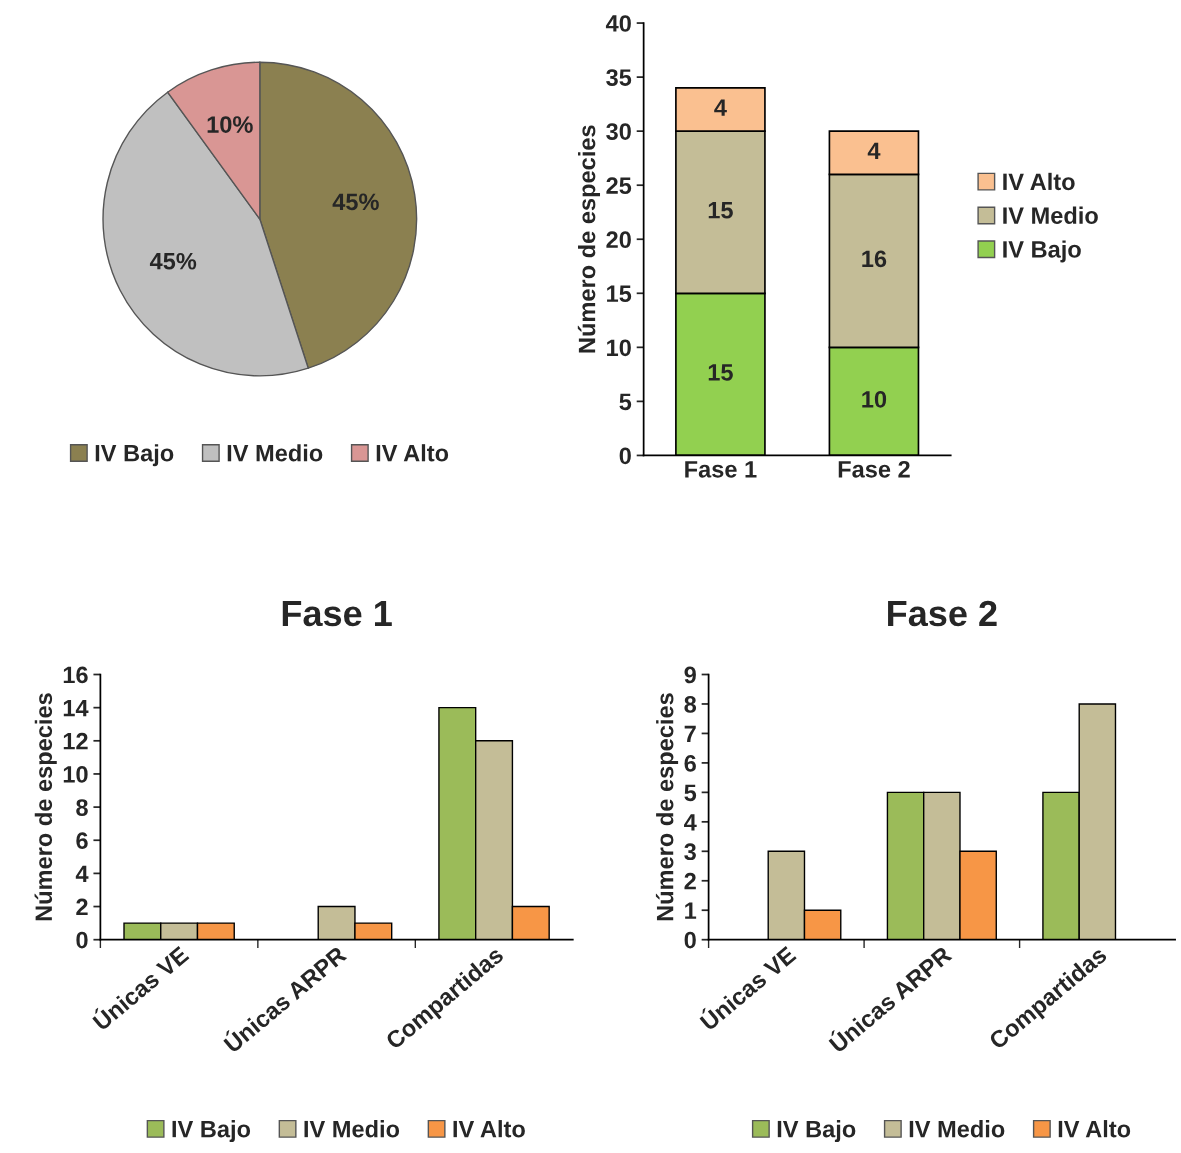  What do you see at coordinates (618, 23) in the screenshot?
I see `y-tick-label: 40` at bounding box center [618, 23].